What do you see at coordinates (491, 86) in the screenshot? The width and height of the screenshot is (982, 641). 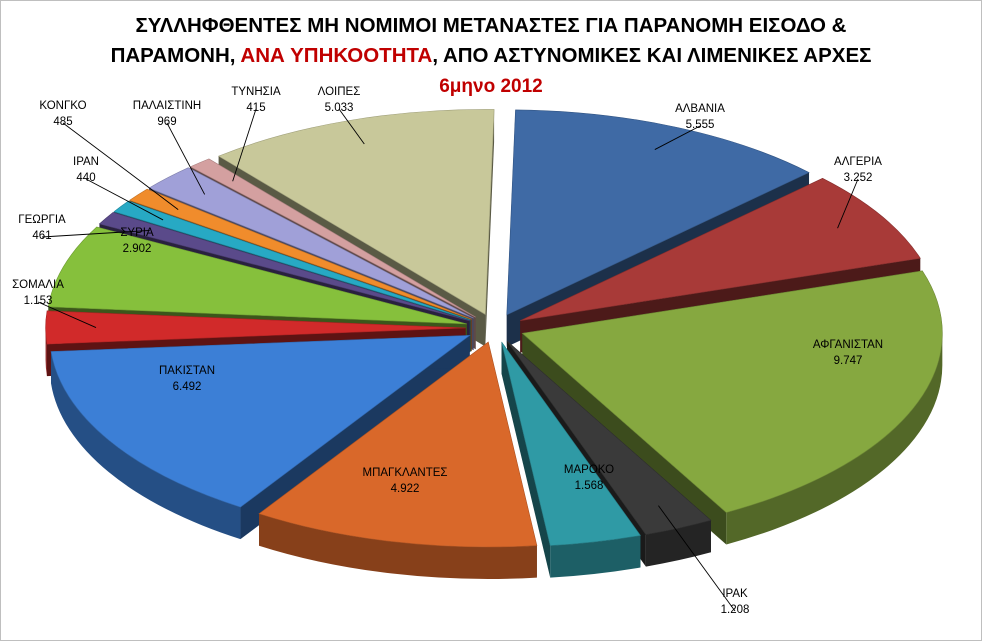 I see `chart-subtitle: 6μηνο 2012` at bounding box center [491, 86].